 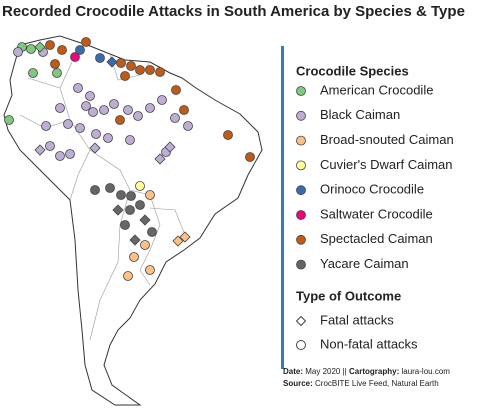 I want to click on legend-label: Yacare Caiman, so click(x=364, y=263).